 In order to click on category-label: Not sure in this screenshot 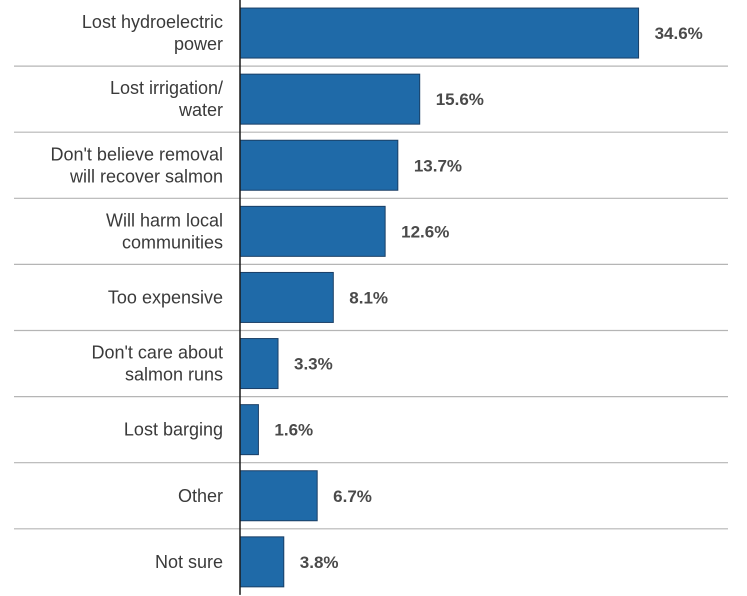, I will do `click(189, 562)`.